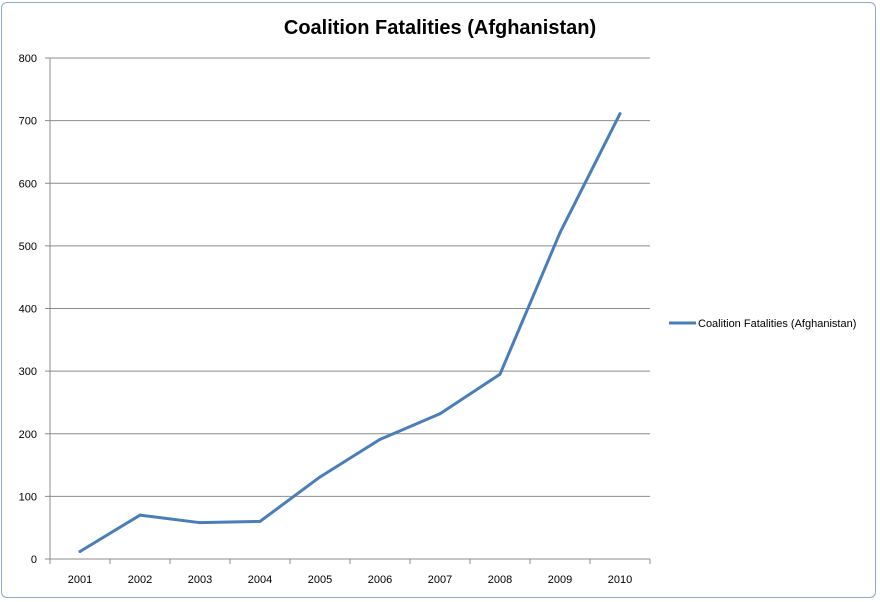 The height and width of the screenshot is (602, 880). What do you see at coordinates (80, 580) in the screenshot?
I see `x-tick-label: 2001` at bounding box center [80, 580].